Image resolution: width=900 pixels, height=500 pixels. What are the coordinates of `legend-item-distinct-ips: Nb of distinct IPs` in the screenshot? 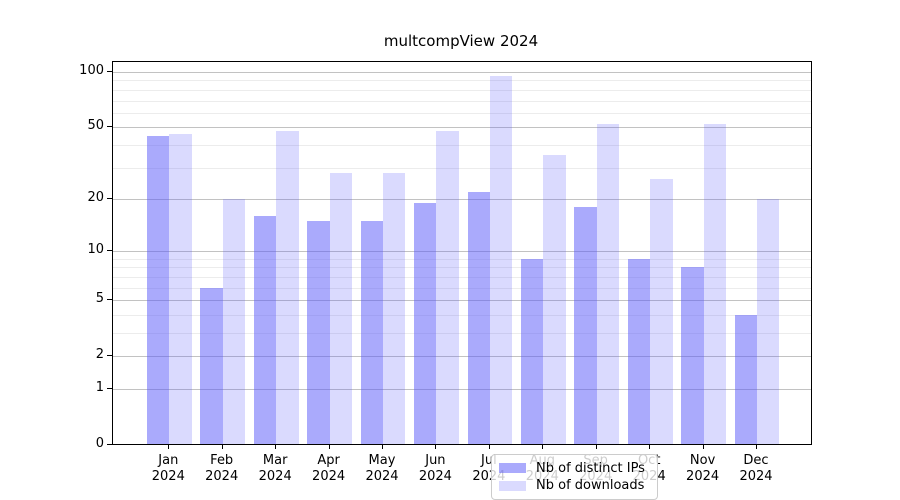 It's located at (574, 468).